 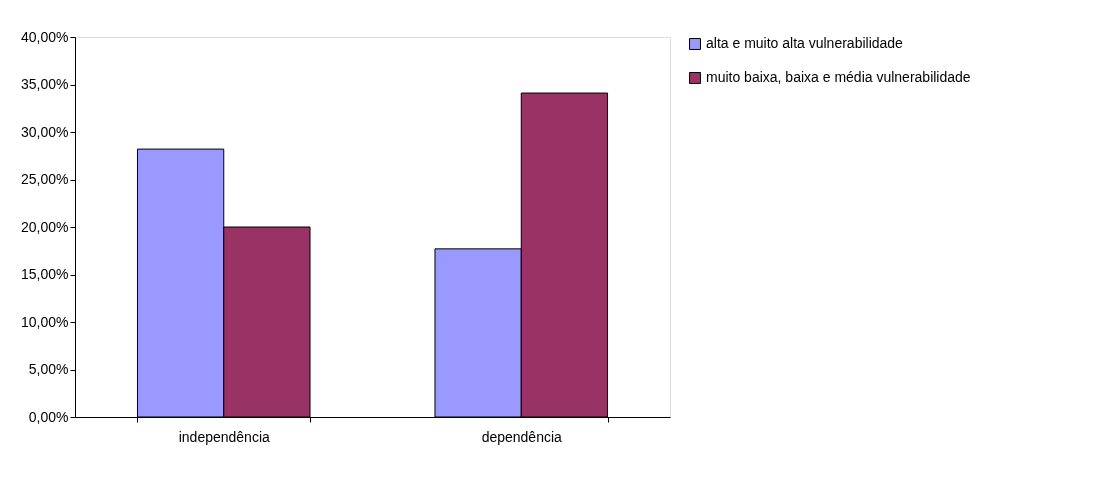 I want to click on y-tick-label: 30,00%, so click(x=45, y=131).